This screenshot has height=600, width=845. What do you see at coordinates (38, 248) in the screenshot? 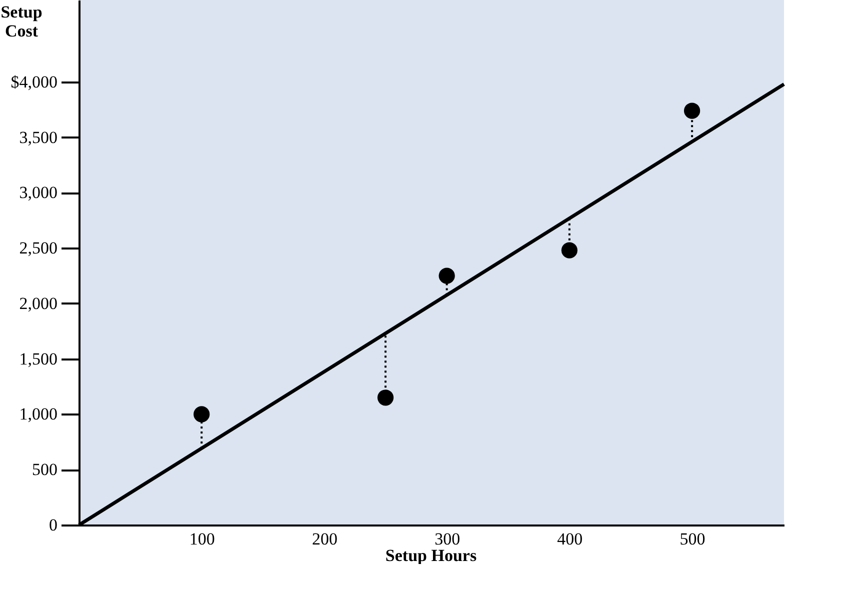
I see `y-tick-label: 2,500` at bounding box center [38, 248].